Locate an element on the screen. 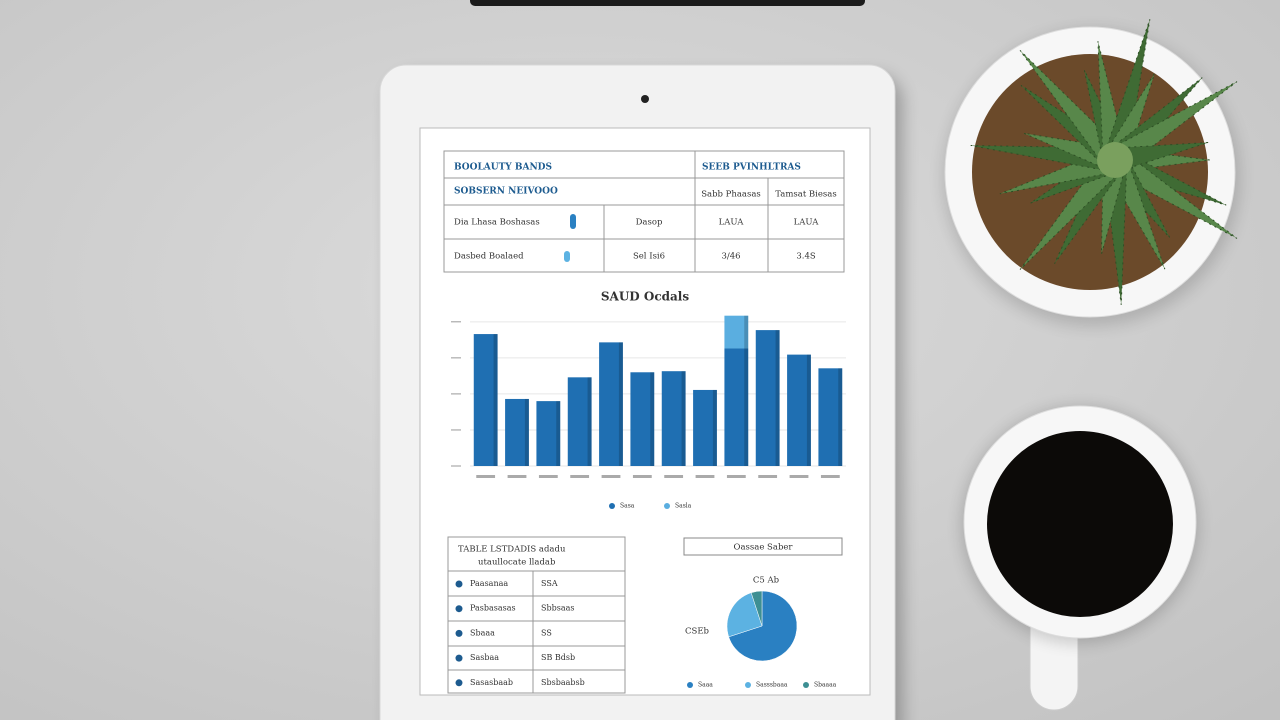  cell: 3.4S is located at coordinates (806, 257).